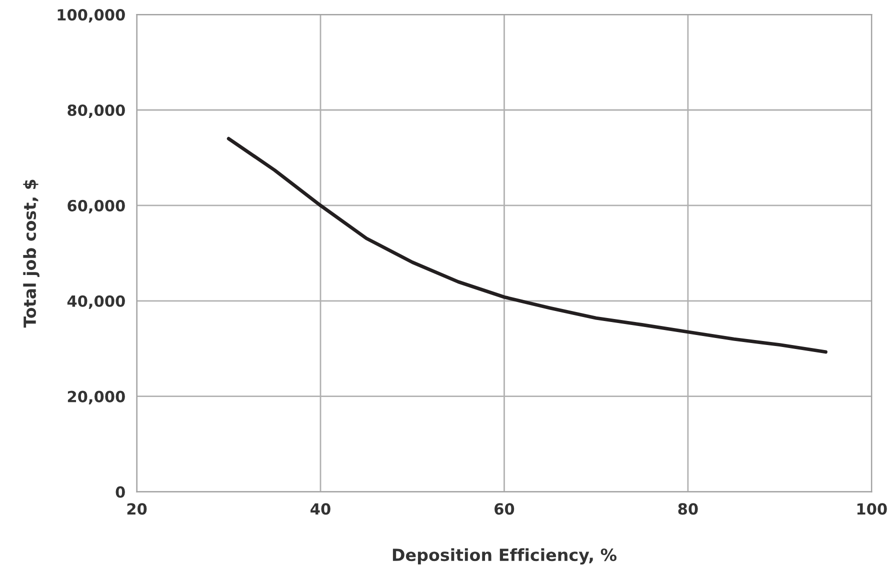 Image resolution: width=894 pixels, height=582 pixels. I want to click on x-tick-label: 80, so click(688, 509).